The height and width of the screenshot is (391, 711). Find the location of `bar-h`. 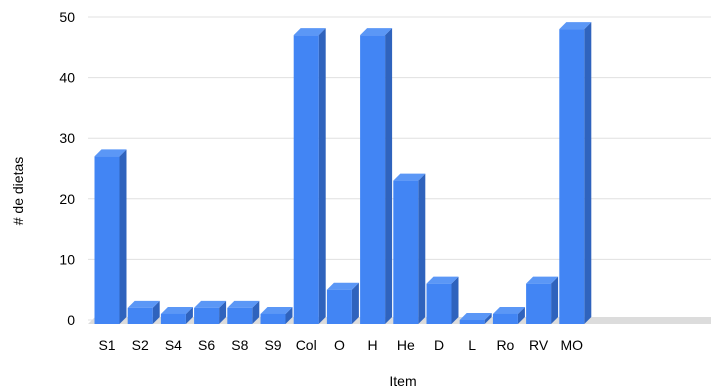

bar-h is located at coordinates (376, 176).